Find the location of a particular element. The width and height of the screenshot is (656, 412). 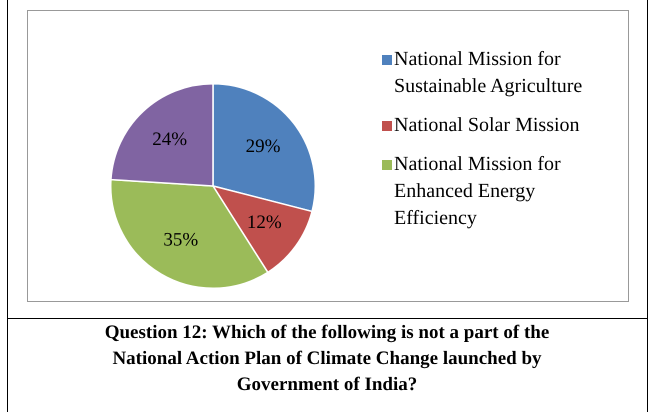

data-label: 35% is located at coordinates (180, 240).